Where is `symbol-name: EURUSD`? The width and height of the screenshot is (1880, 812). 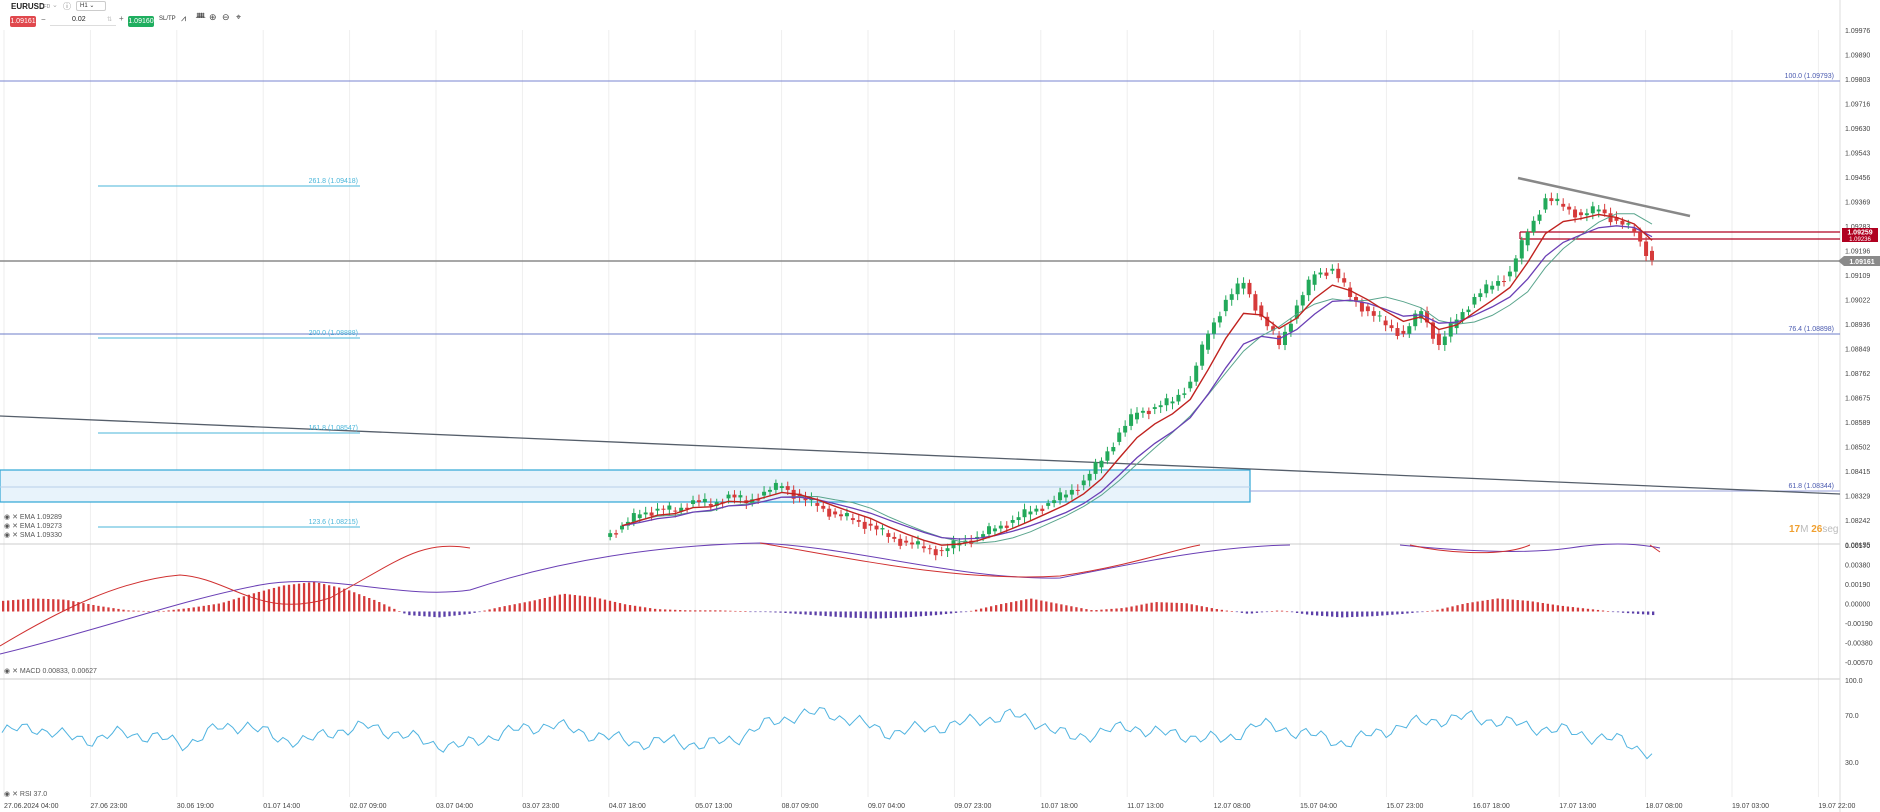 symbol-name: EURUSD is located at coordinates (28, 6).